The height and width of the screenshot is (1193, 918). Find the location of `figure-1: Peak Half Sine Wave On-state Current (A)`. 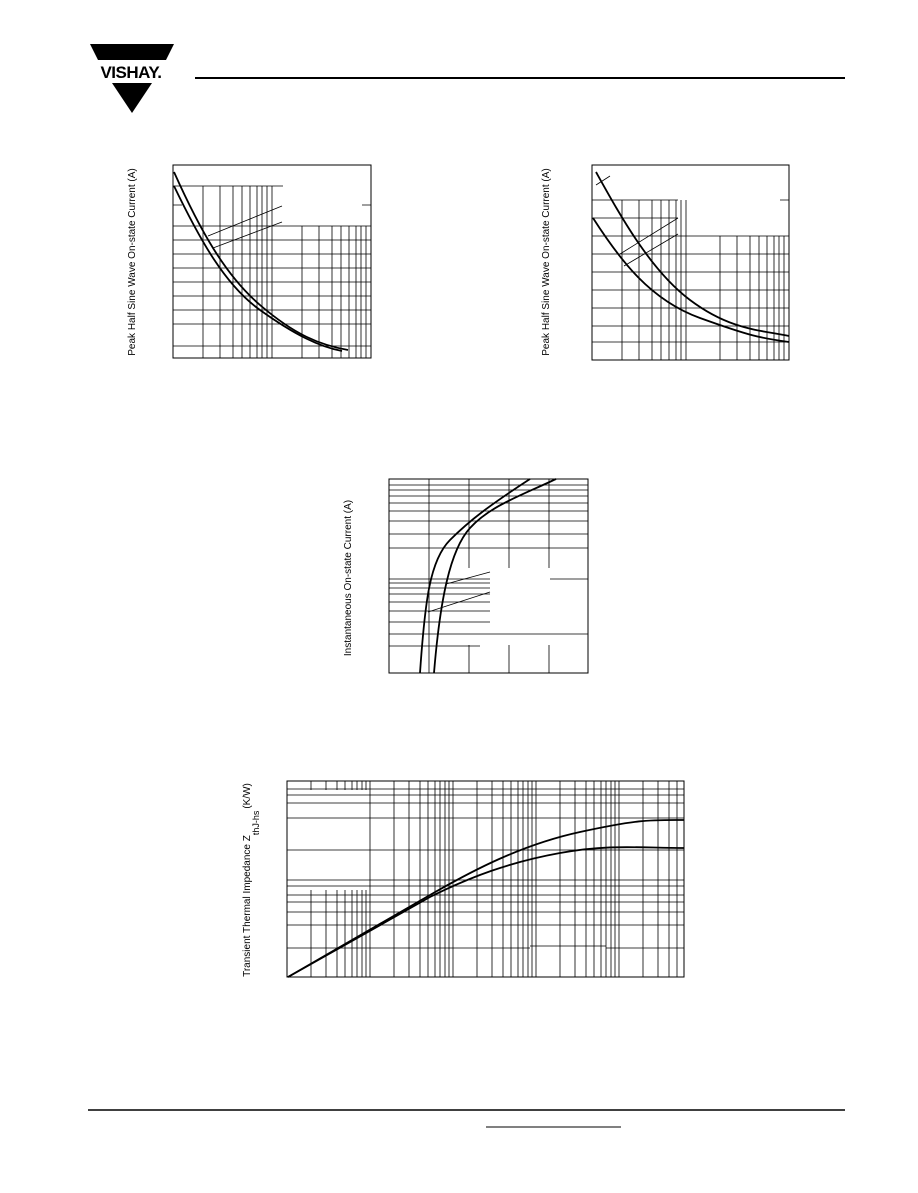

figure-1: Peak Half Sine Wave On-state Current (A) is located at coordinates (249, 261).